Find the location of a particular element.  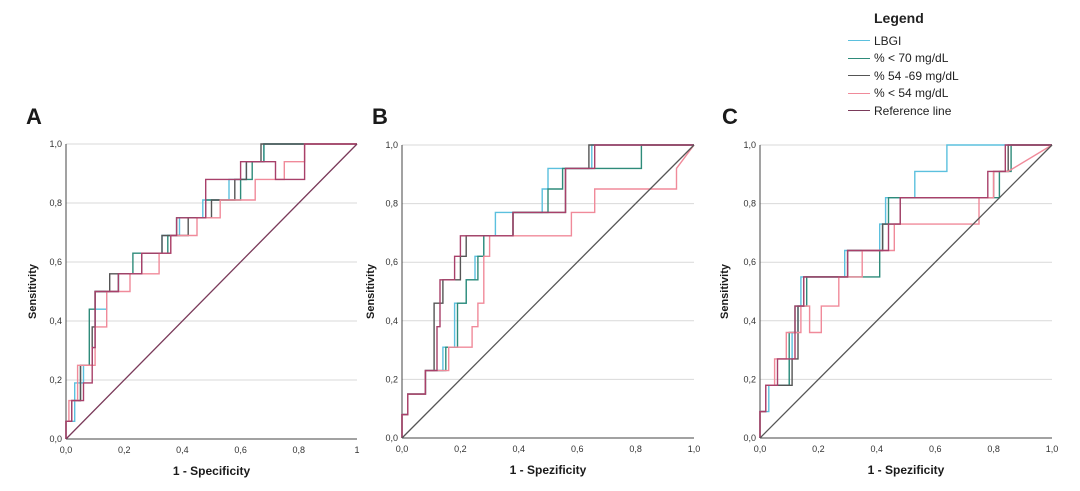

legend-item: % < 70 mg/dL is located at coordinates (928, 59).